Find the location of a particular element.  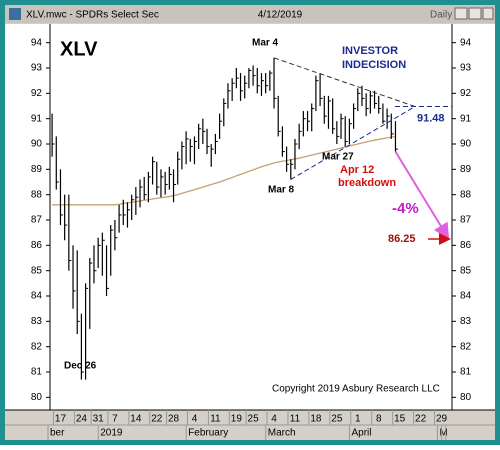

y-tick-label-right: 85 is located at coordinates (466, 270).